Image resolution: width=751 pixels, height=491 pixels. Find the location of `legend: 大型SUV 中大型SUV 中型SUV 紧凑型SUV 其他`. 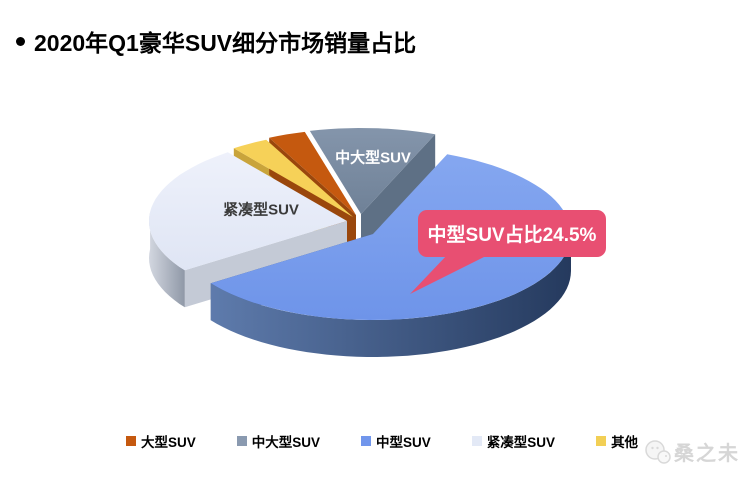

legend: 大型SUV 中大型SUV 中型SUV 紧凑型SUV 其他 is located at coordinates (382, 441).